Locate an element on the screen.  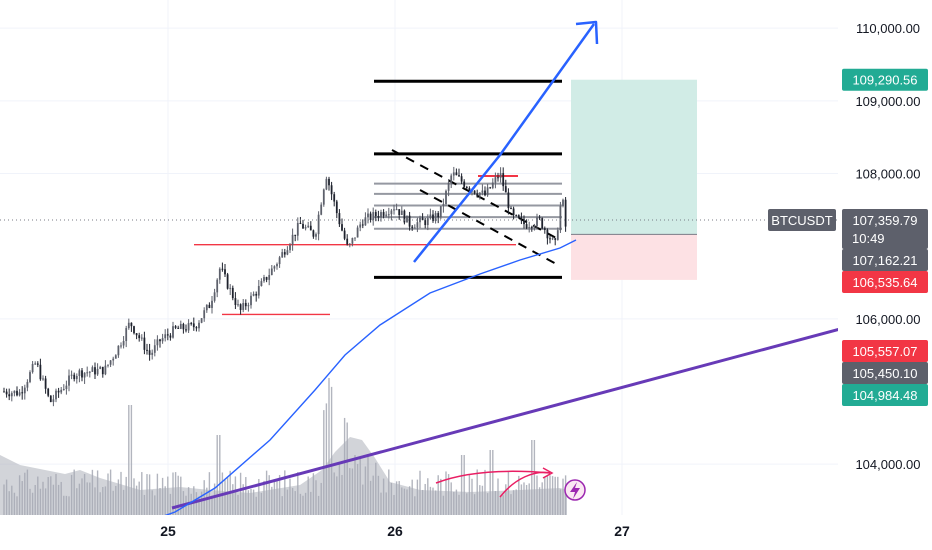
time-axis: 25 26 27 is located at coordinates (395, 531).